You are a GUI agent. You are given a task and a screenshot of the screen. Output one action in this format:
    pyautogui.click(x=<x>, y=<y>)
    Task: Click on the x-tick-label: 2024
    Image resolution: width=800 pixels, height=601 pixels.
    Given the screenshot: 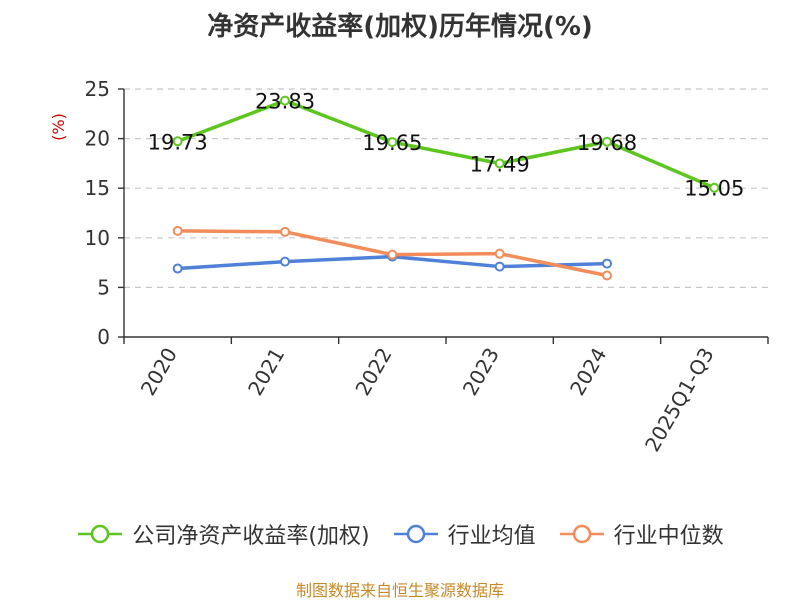 What is the action you would take?
    pyautogui.click(x=588, y=372)
    